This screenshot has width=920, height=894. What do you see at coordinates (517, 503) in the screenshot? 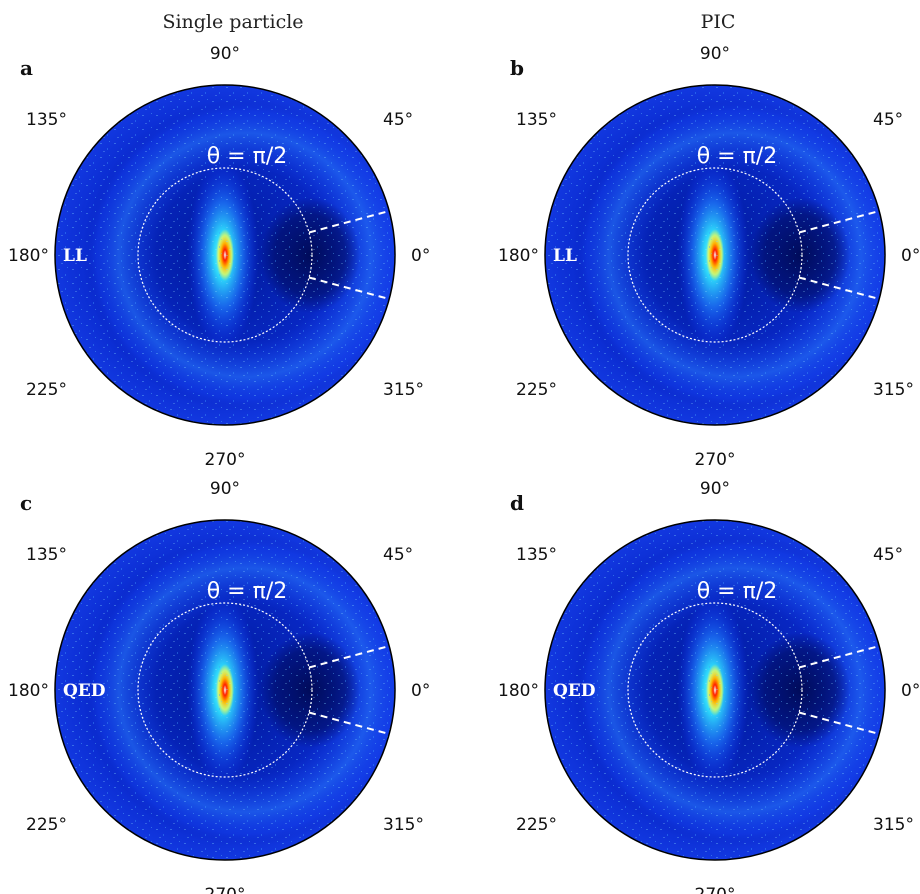
I see `panel-tag-d: d` at bounding box center [517, 503].